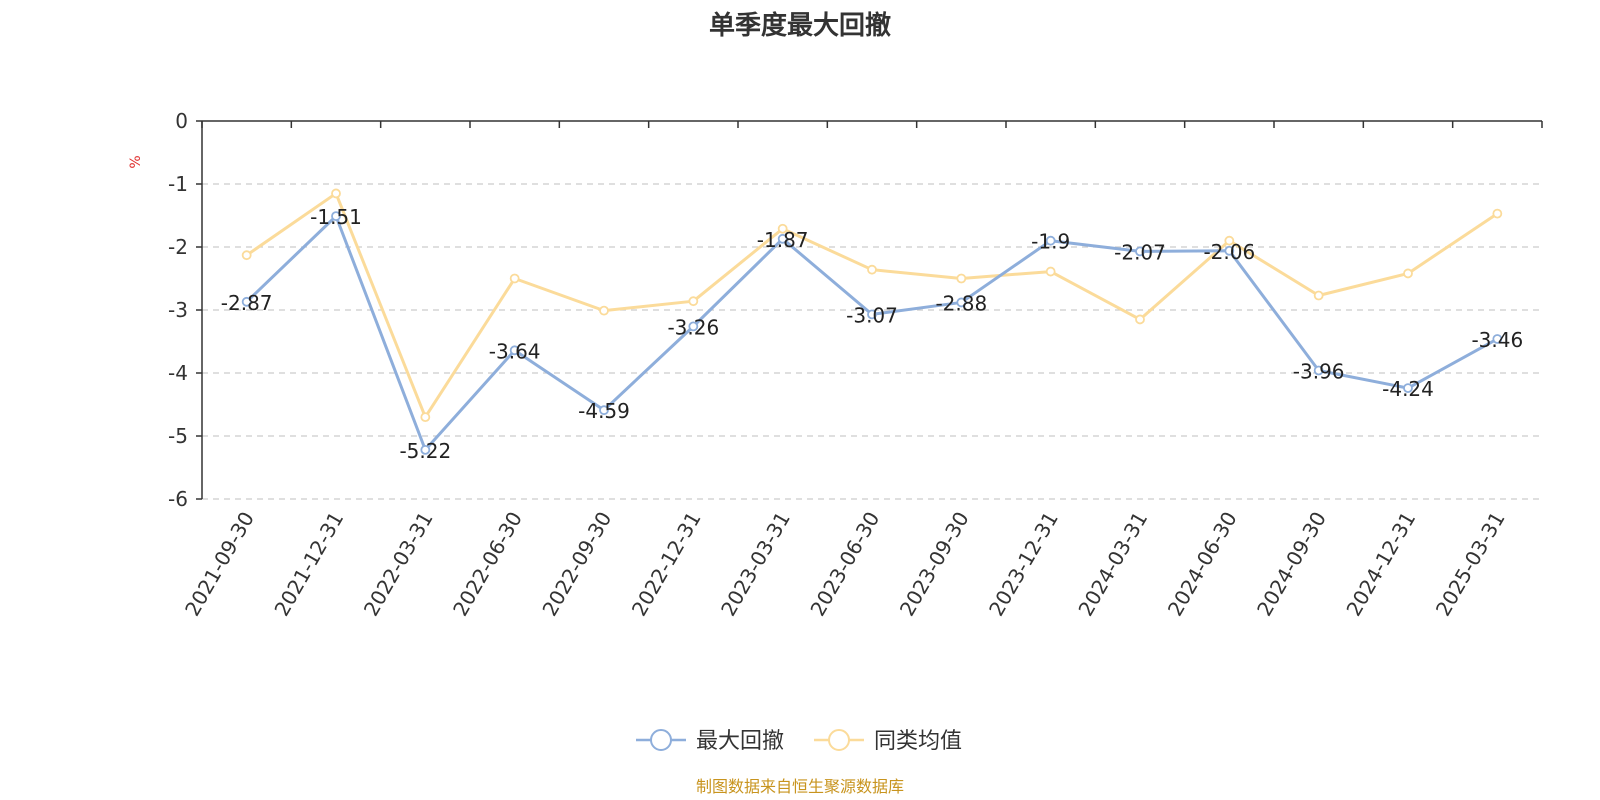  What do you see at coordinates (178, 247) in the screenshot?
I see `y-tick-label: -2` at bounding box center [178, 247].